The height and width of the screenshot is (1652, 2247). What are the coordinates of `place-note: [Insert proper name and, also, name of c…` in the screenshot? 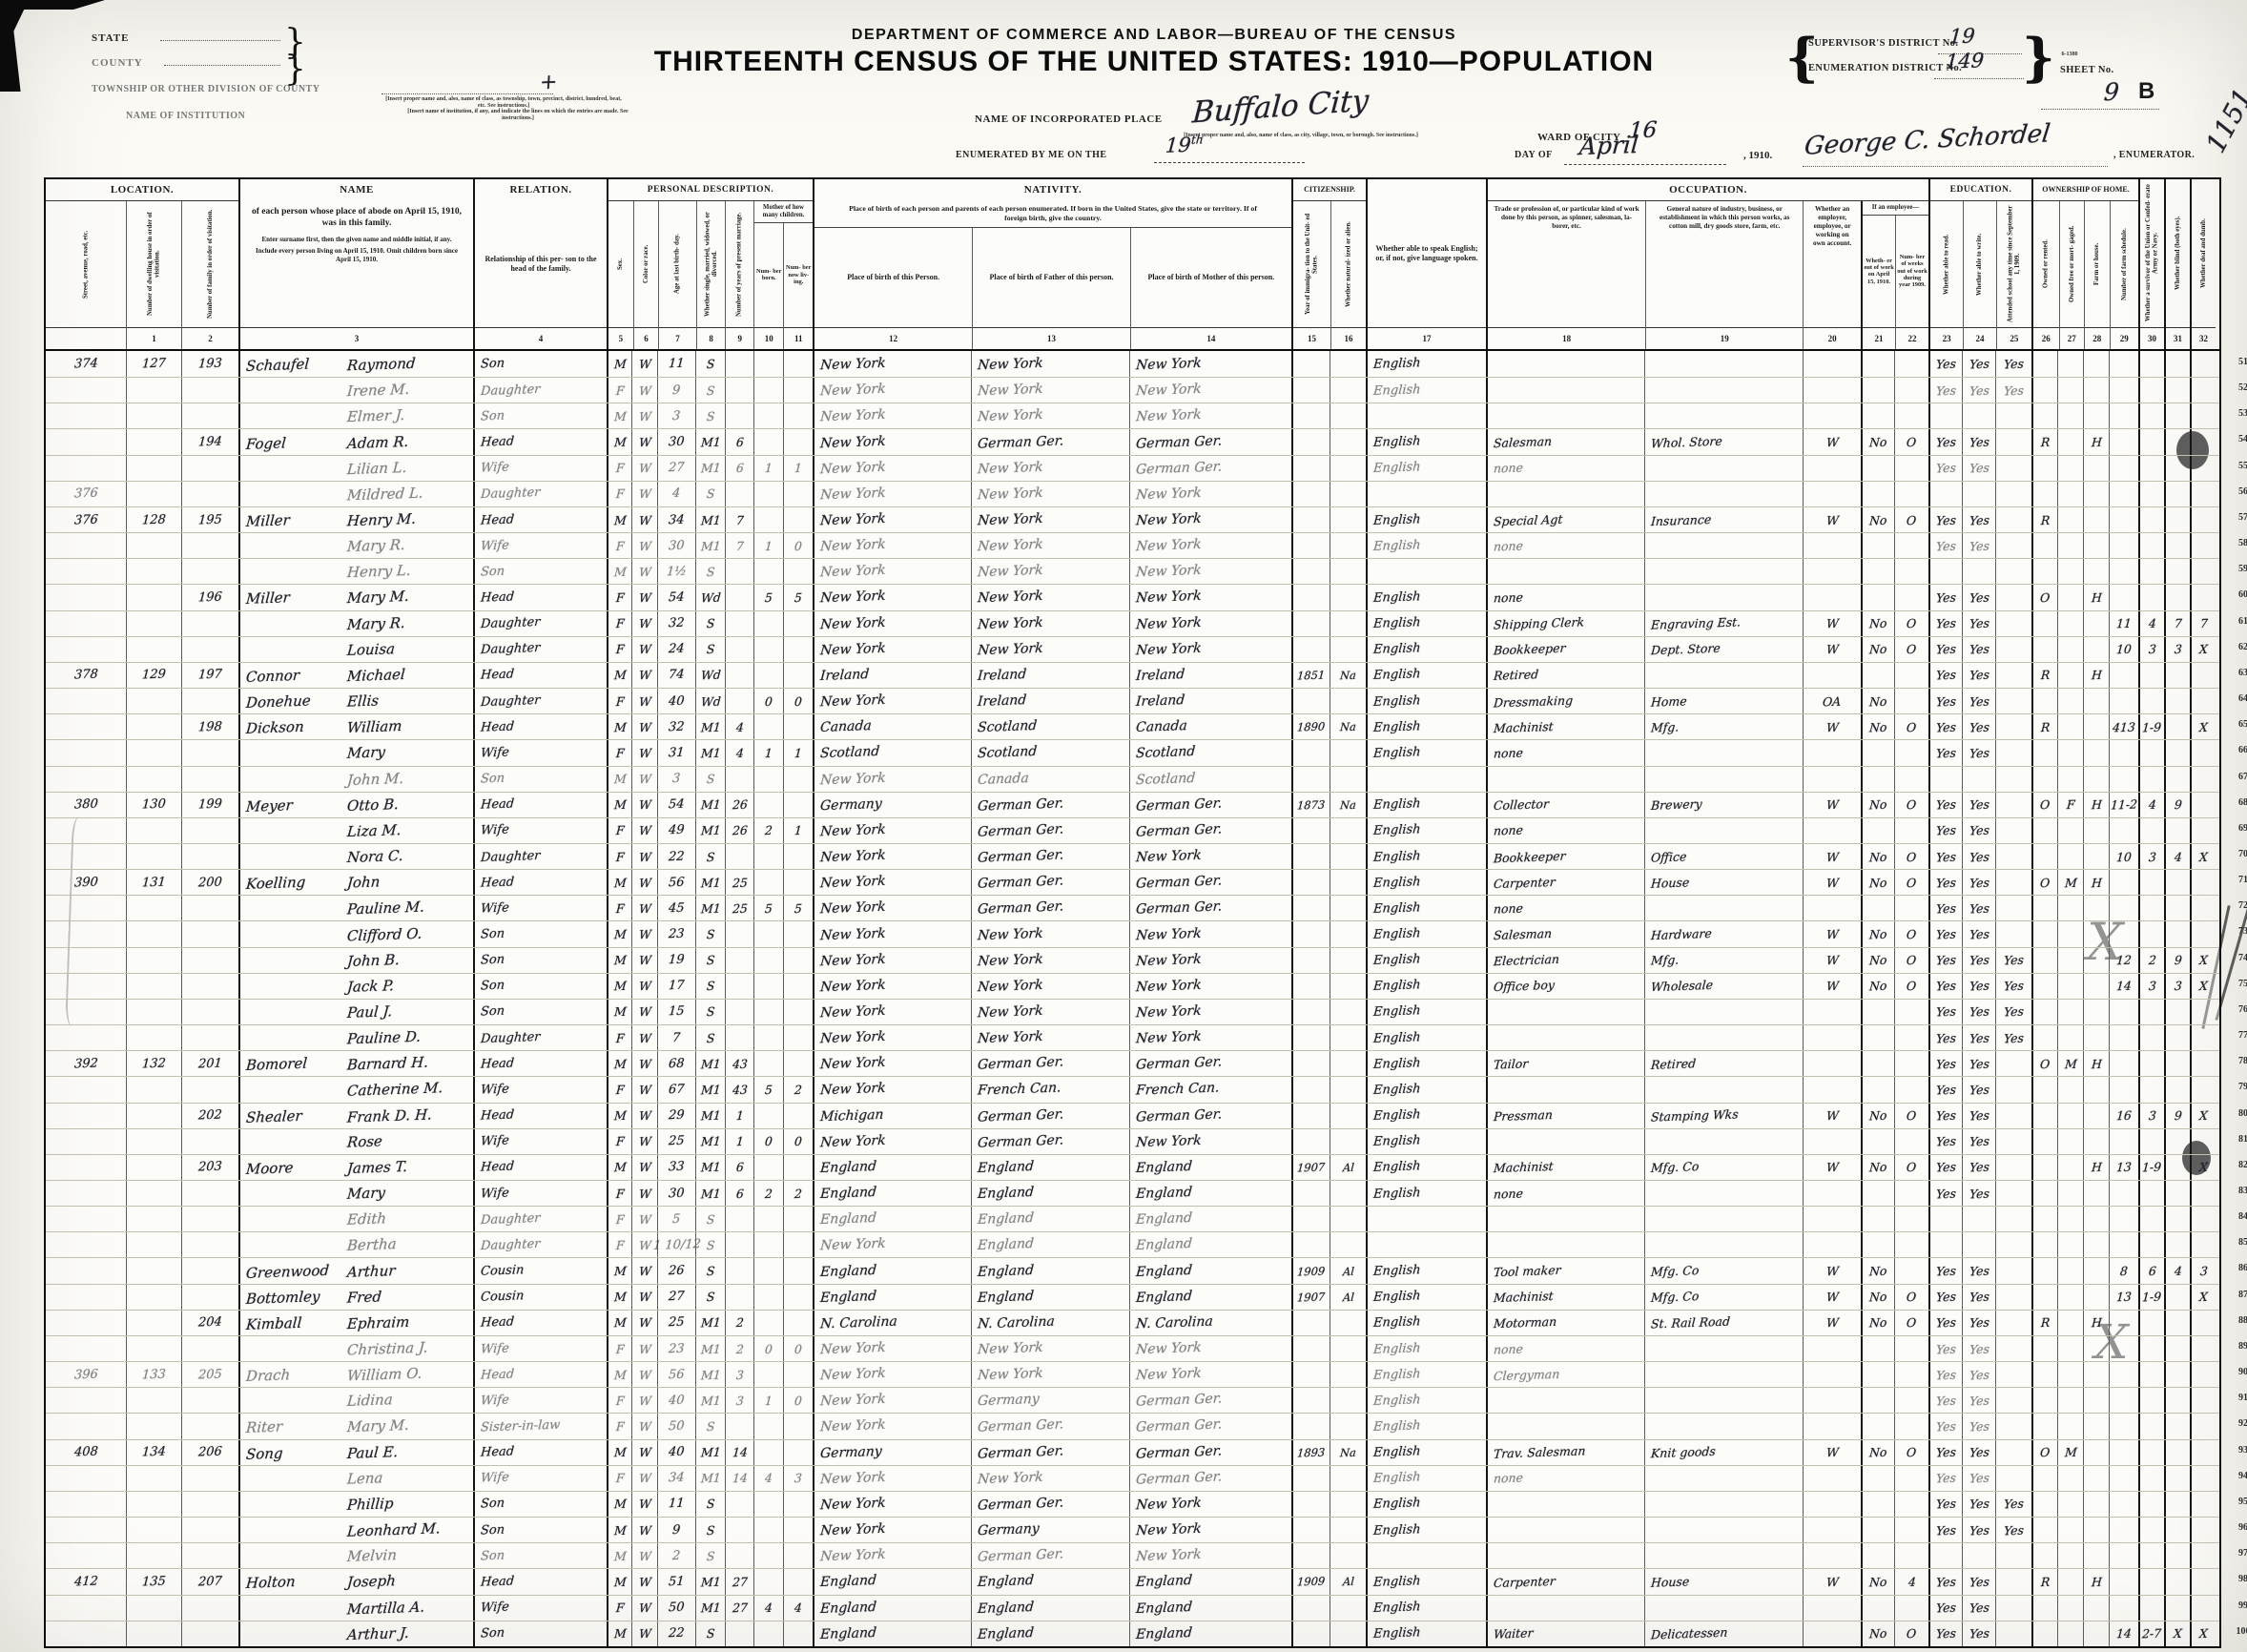 It's located at (1301, 135).